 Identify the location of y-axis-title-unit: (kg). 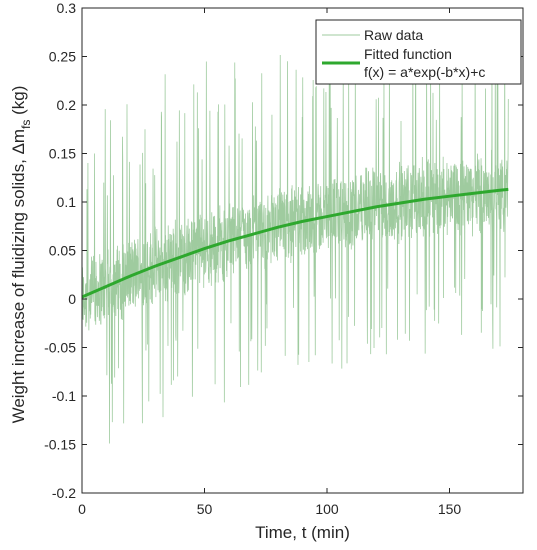
(18, 103).